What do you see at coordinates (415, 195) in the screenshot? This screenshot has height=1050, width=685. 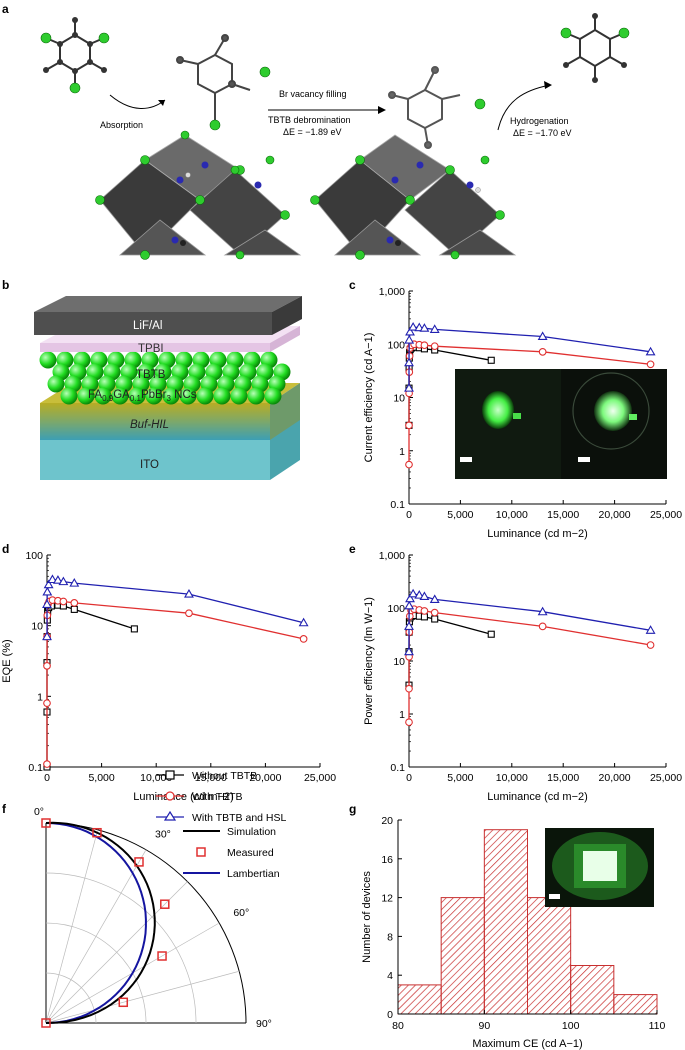 I see `perovskite-slab-right` at bounding box center [415, 195].